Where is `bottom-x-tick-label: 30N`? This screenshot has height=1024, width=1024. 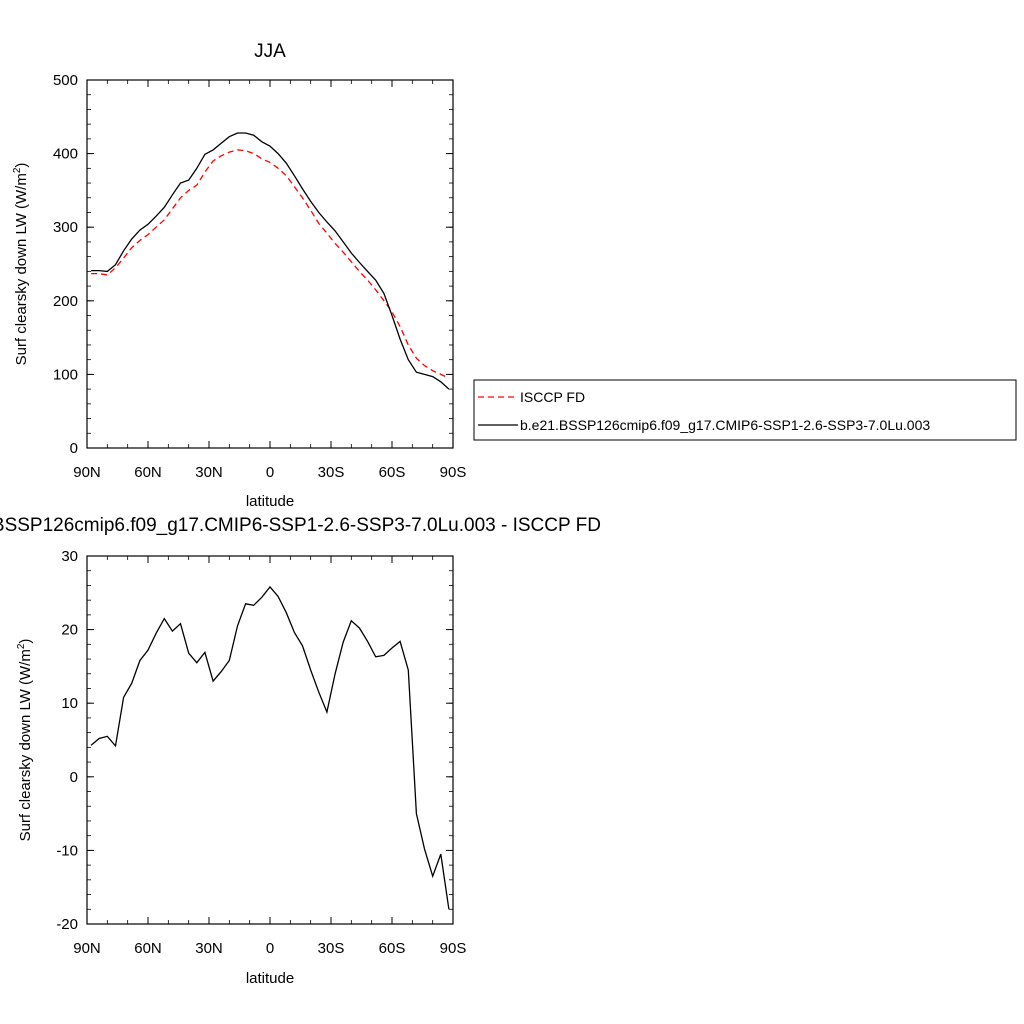 bottom-x-tick-label: 30N is located at coordinates (209, 948).